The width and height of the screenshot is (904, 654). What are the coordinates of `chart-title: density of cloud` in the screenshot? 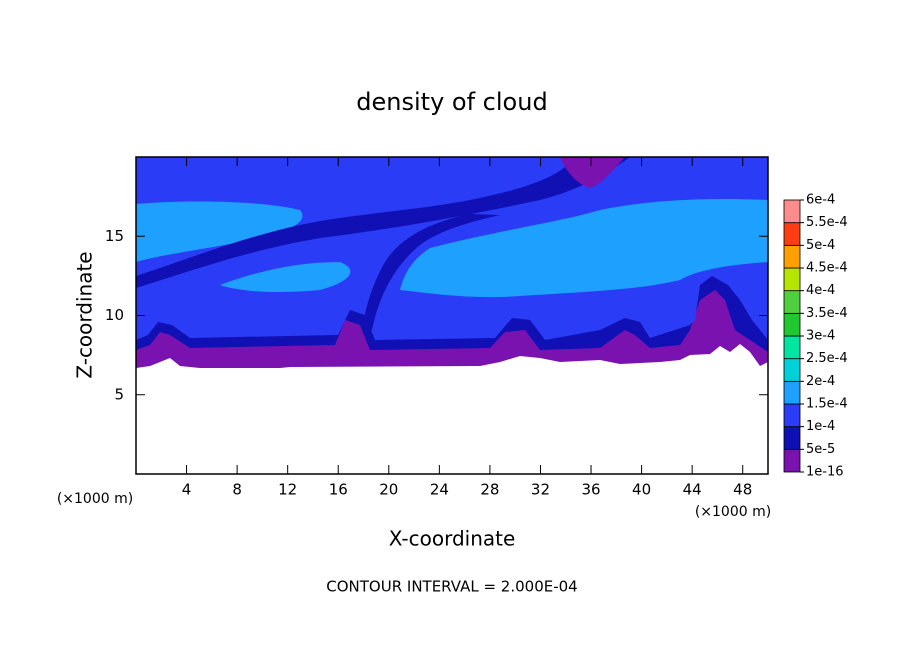 It's located at (451, 102).